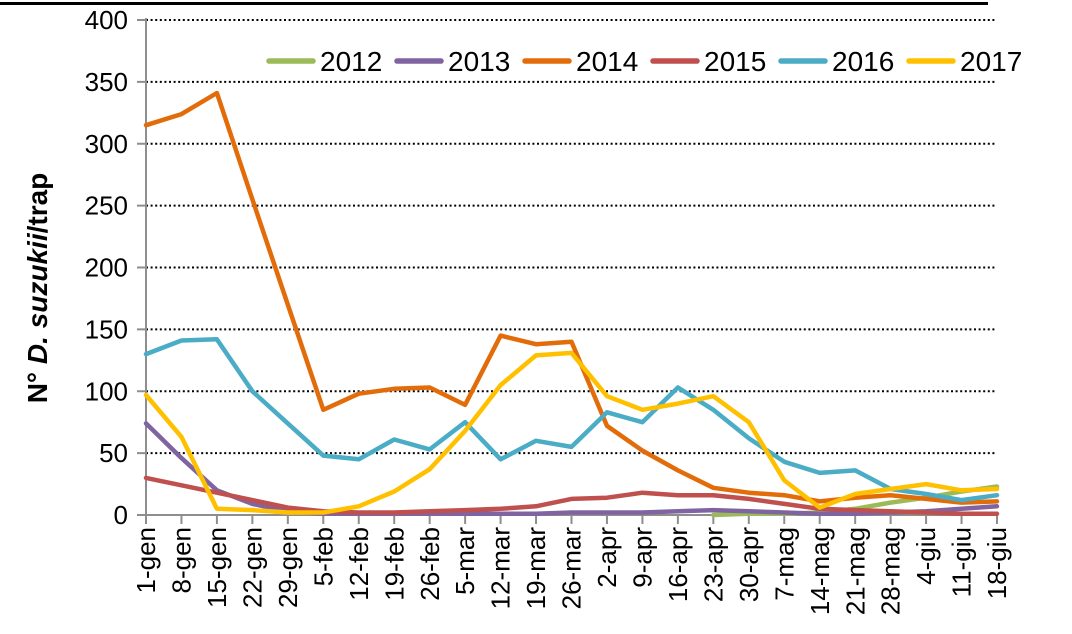 This screenshot has width=1072, height=634. I want to click on x-tick-label: 19-mar, so click(536, 568).